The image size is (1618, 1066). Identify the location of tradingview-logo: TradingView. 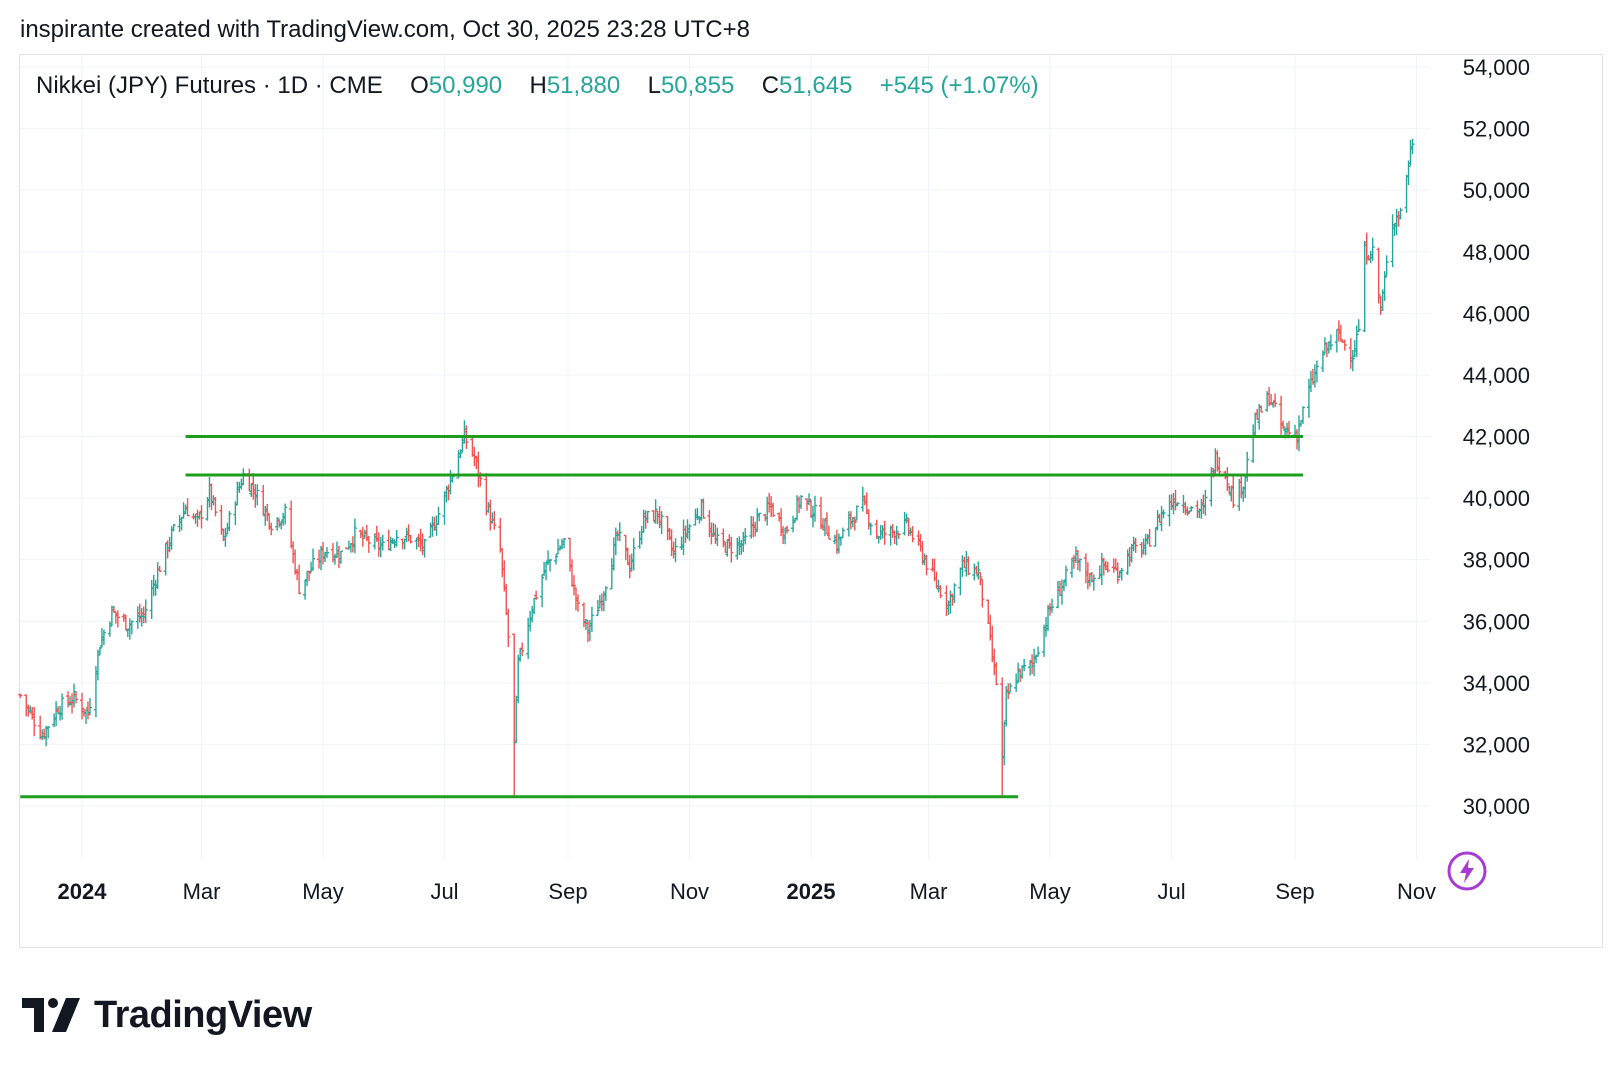
(167, 1015).